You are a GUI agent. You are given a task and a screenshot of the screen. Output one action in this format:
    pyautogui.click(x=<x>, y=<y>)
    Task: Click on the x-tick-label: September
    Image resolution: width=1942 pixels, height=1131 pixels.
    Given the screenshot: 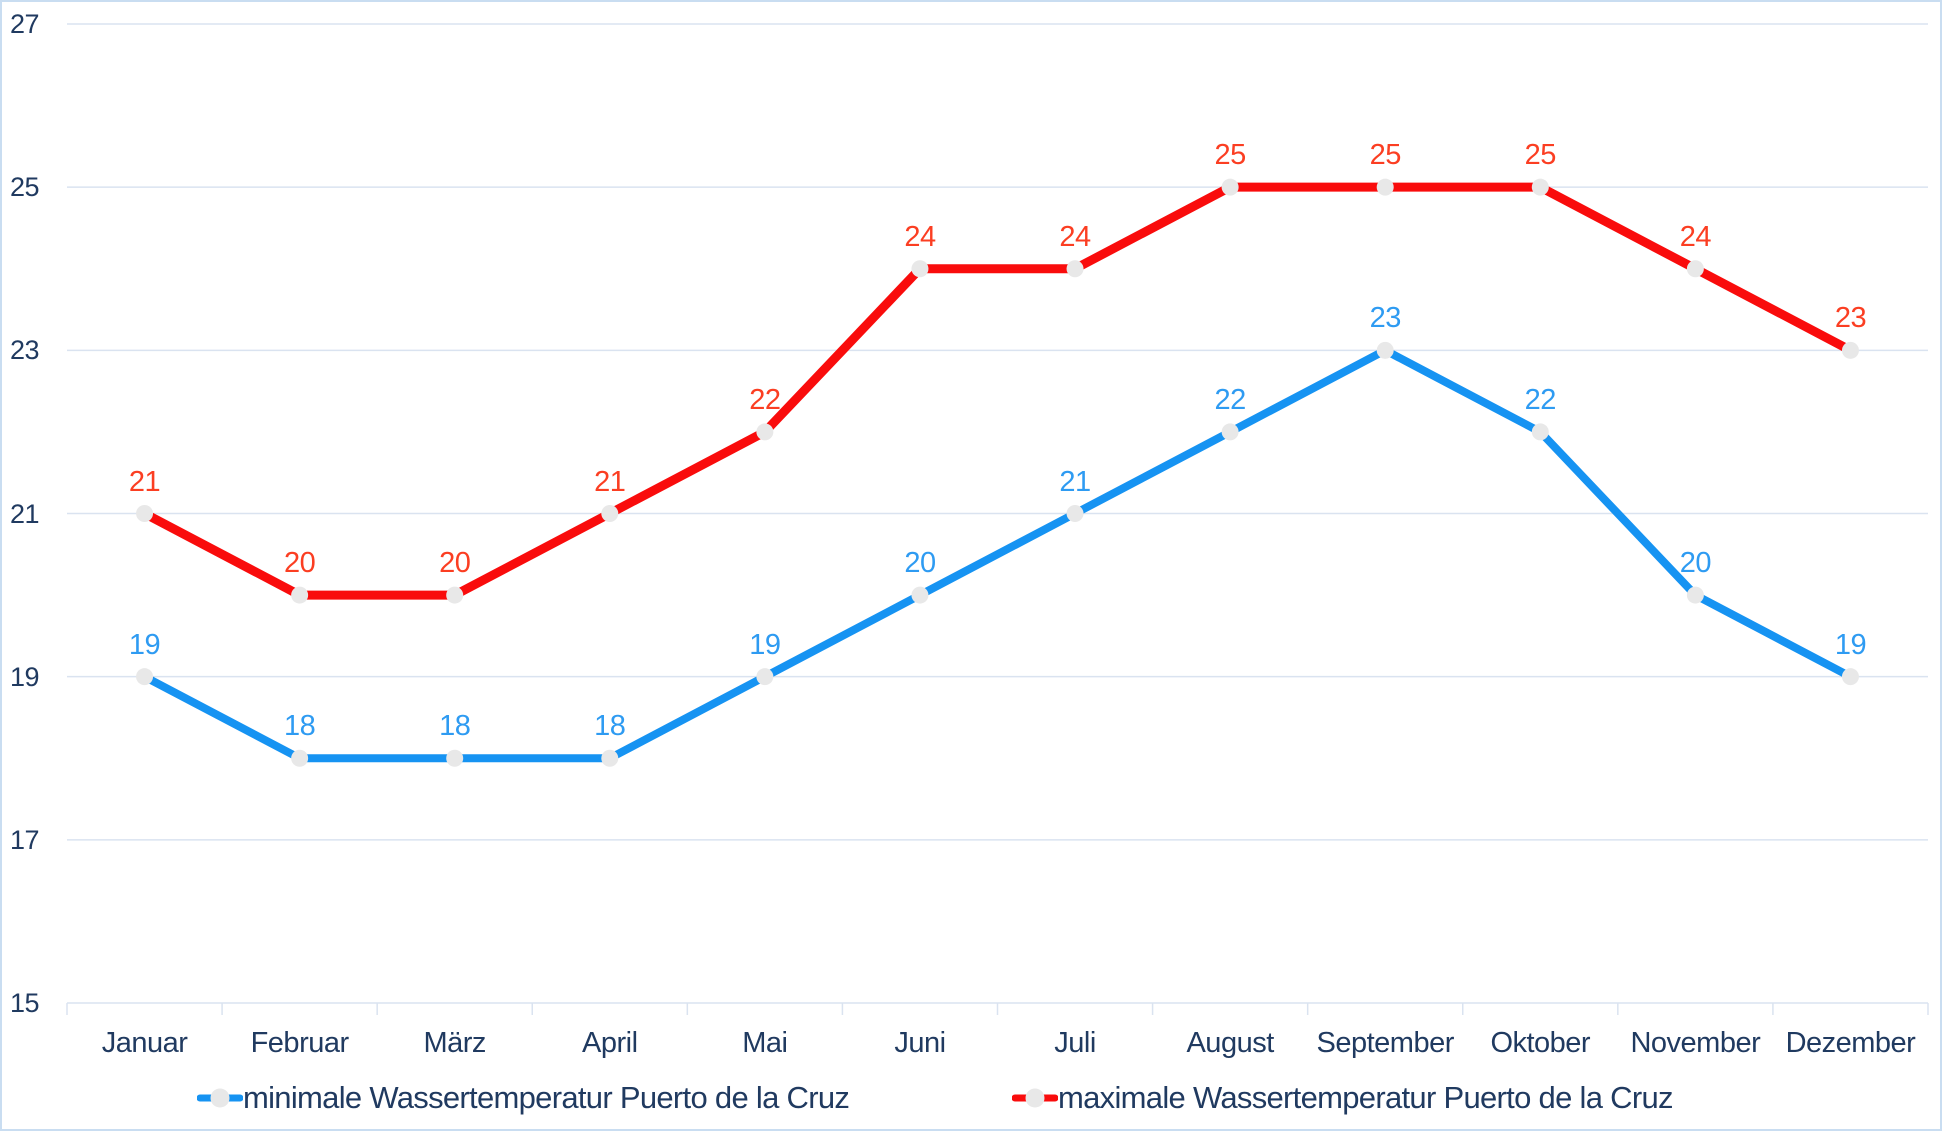 What is the action you would take?
    pyautogui.click(x=1385, y=1043)
    